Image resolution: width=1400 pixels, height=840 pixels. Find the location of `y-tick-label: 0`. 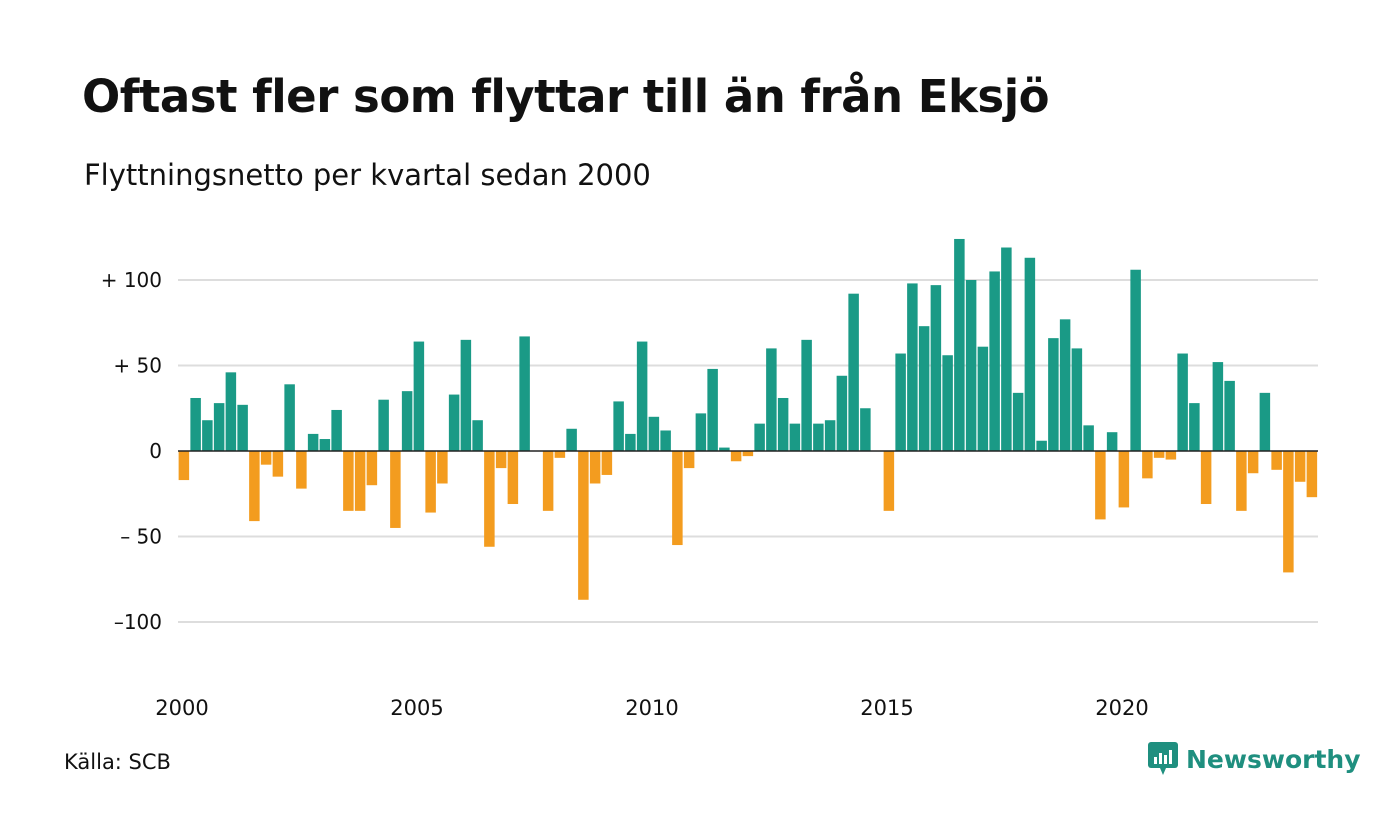

y-tick-label: 0 is located at coordinates (155, 451).